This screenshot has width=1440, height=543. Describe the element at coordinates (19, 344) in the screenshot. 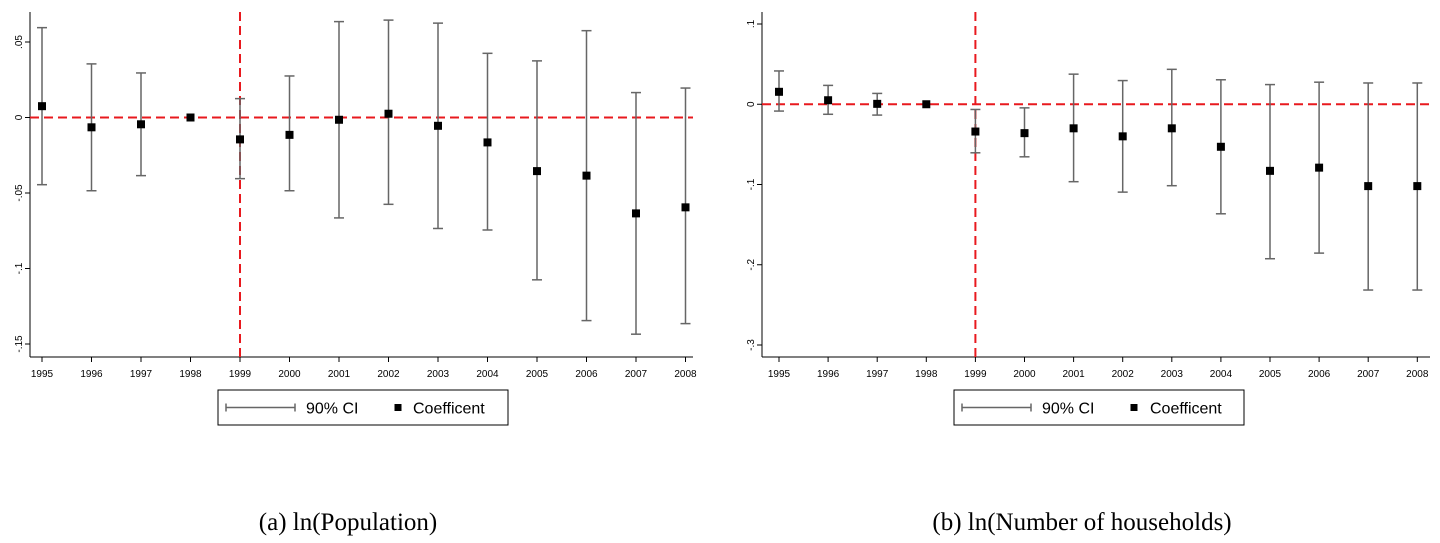

I see `y-tick-label: -.15` at that location.